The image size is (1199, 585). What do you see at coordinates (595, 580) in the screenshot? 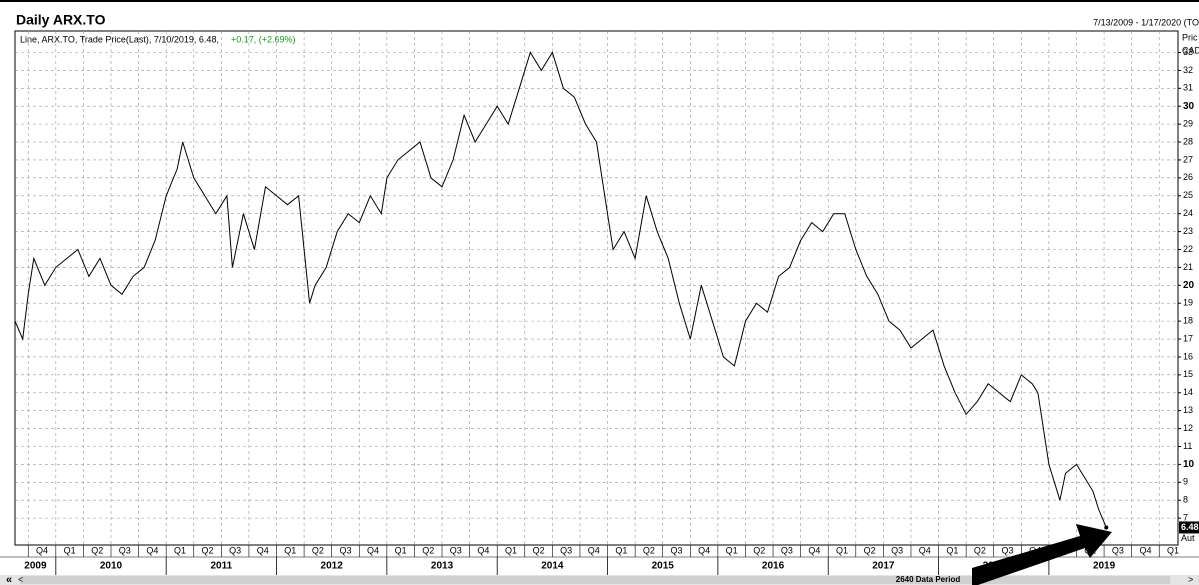
I see `scroll-thumb` at bounding box center [595, 580].